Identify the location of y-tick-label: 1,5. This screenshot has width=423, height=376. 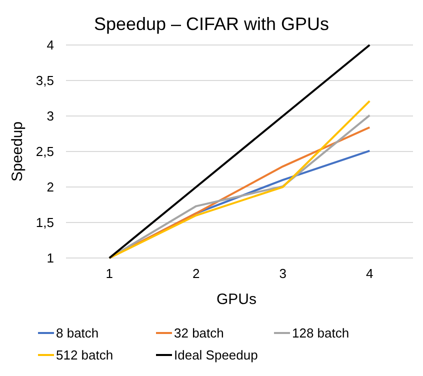
(45, 222).